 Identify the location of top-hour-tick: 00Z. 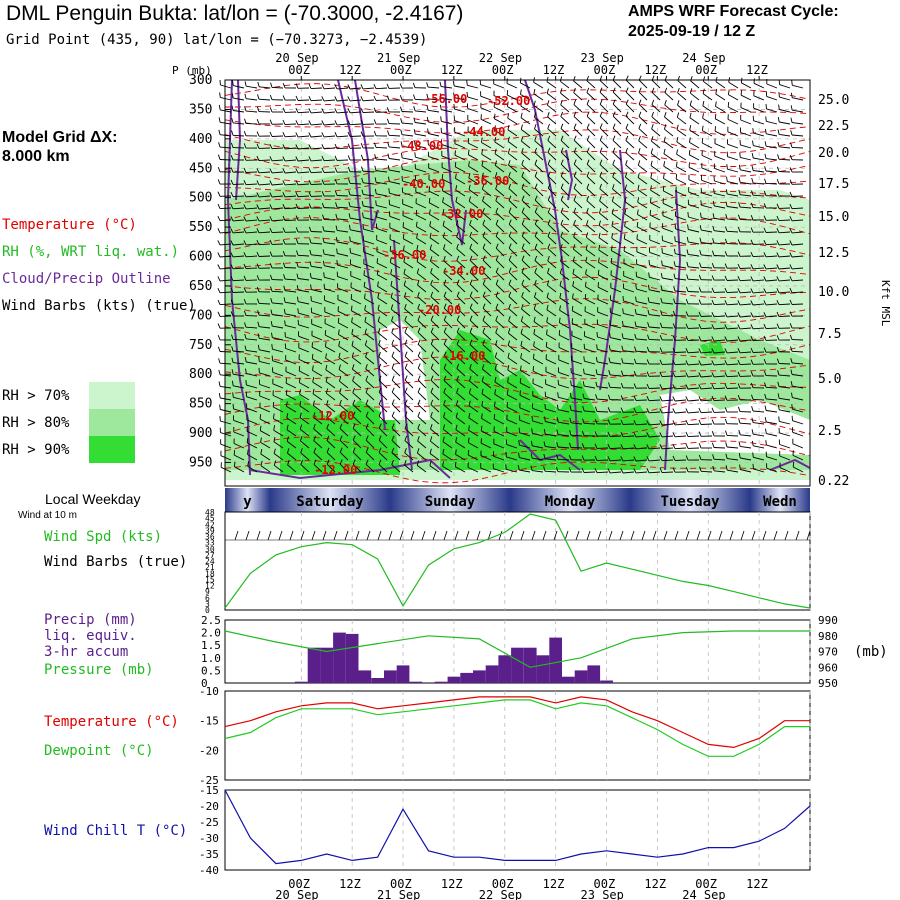
(706, 70).